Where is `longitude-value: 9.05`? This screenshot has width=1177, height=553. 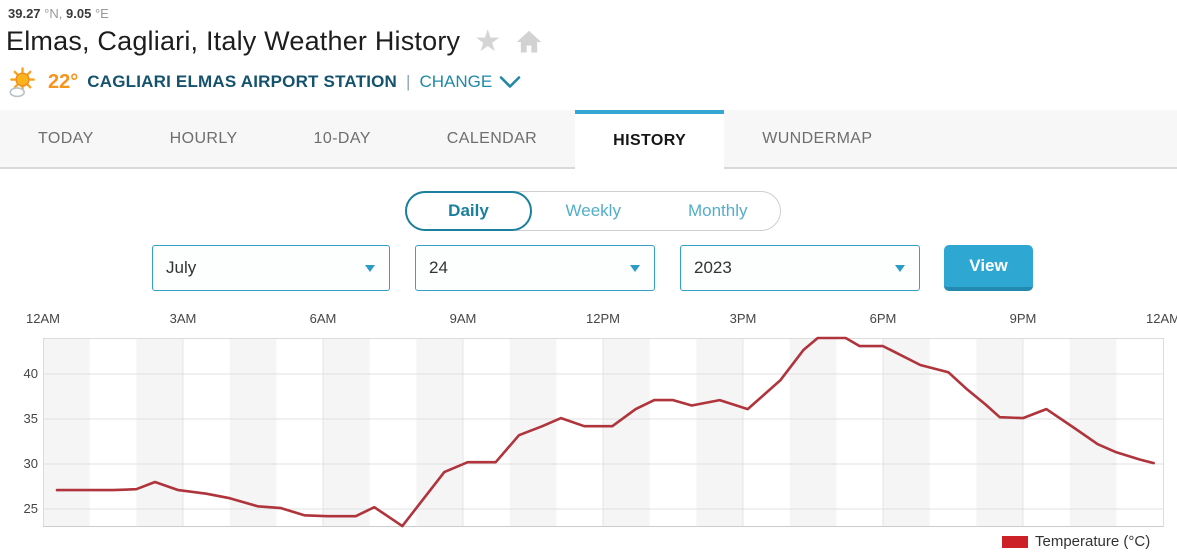 longitude-value: 9.05 is located at coordinates (79, 13).